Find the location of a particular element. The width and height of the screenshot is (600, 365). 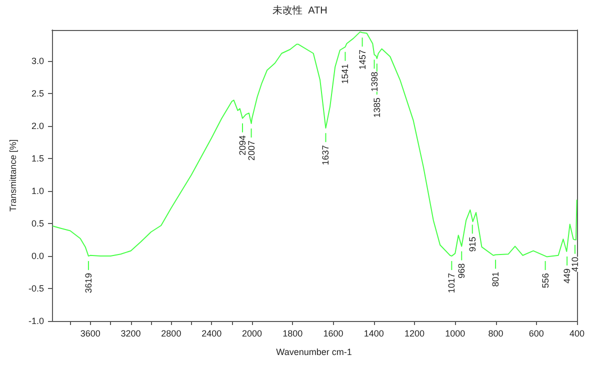

annotation: 2094 is located at coordinates (243, 145).